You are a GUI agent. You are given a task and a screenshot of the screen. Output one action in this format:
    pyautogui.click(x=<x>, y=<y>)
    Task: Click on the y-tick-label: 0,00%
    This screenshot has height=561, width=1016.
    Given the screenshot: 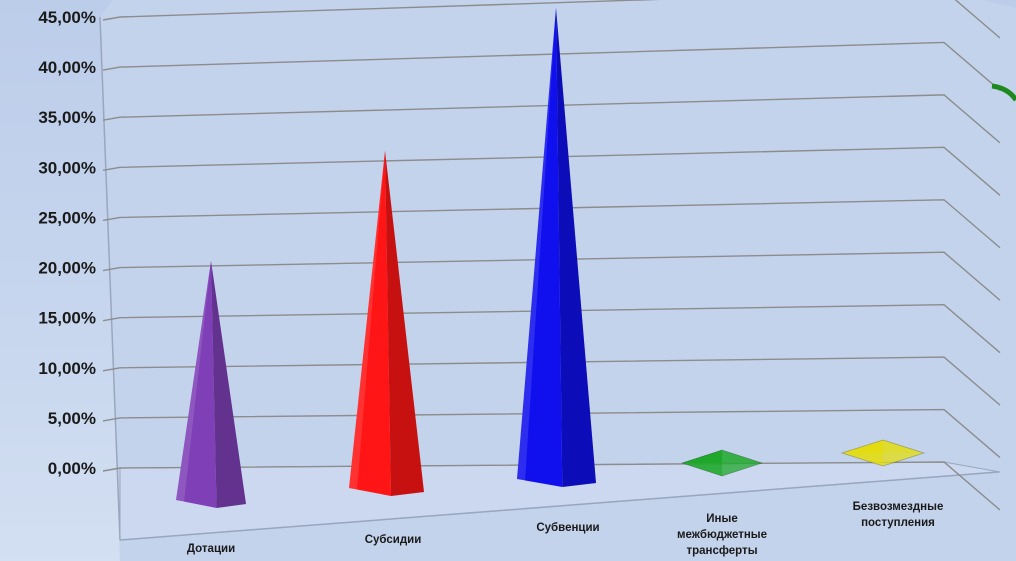 What is the action you would take?
    pyautogui.click(x=72, y=468)
    